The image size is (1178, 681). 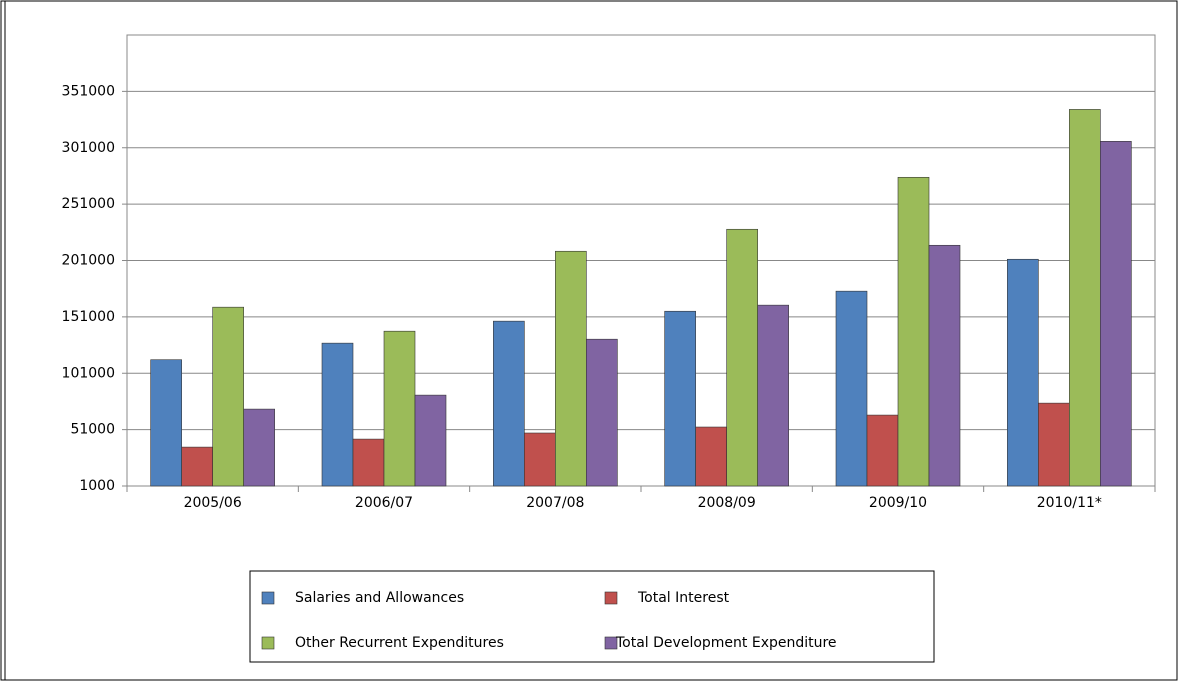 I want to click on y-tick-label: 151000, so click(x=88, y=317).